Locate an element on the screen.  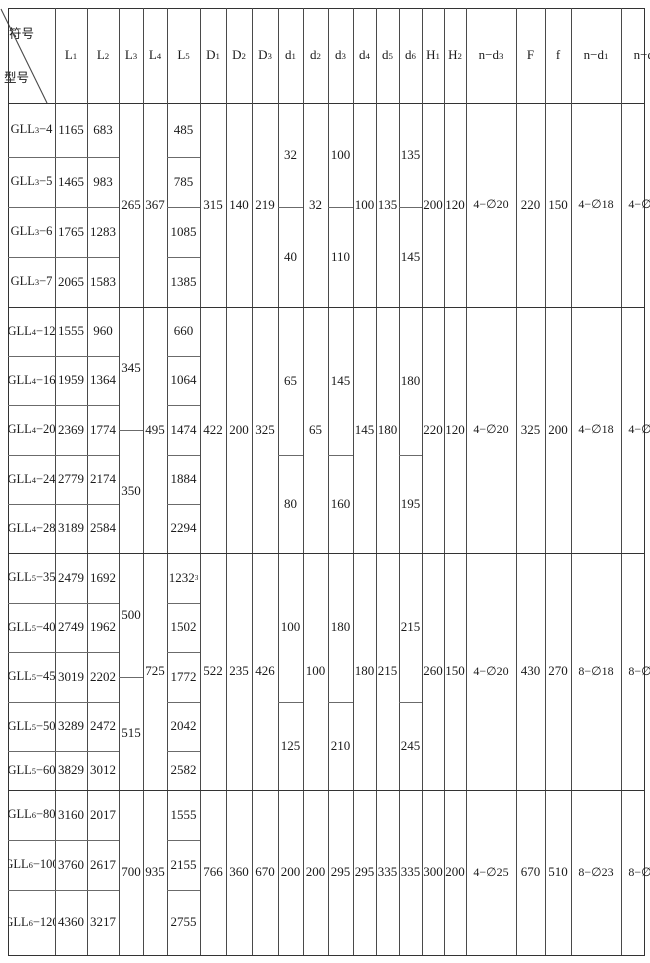
cell-L1-value: 3019 is located at coordinates (71, 676).